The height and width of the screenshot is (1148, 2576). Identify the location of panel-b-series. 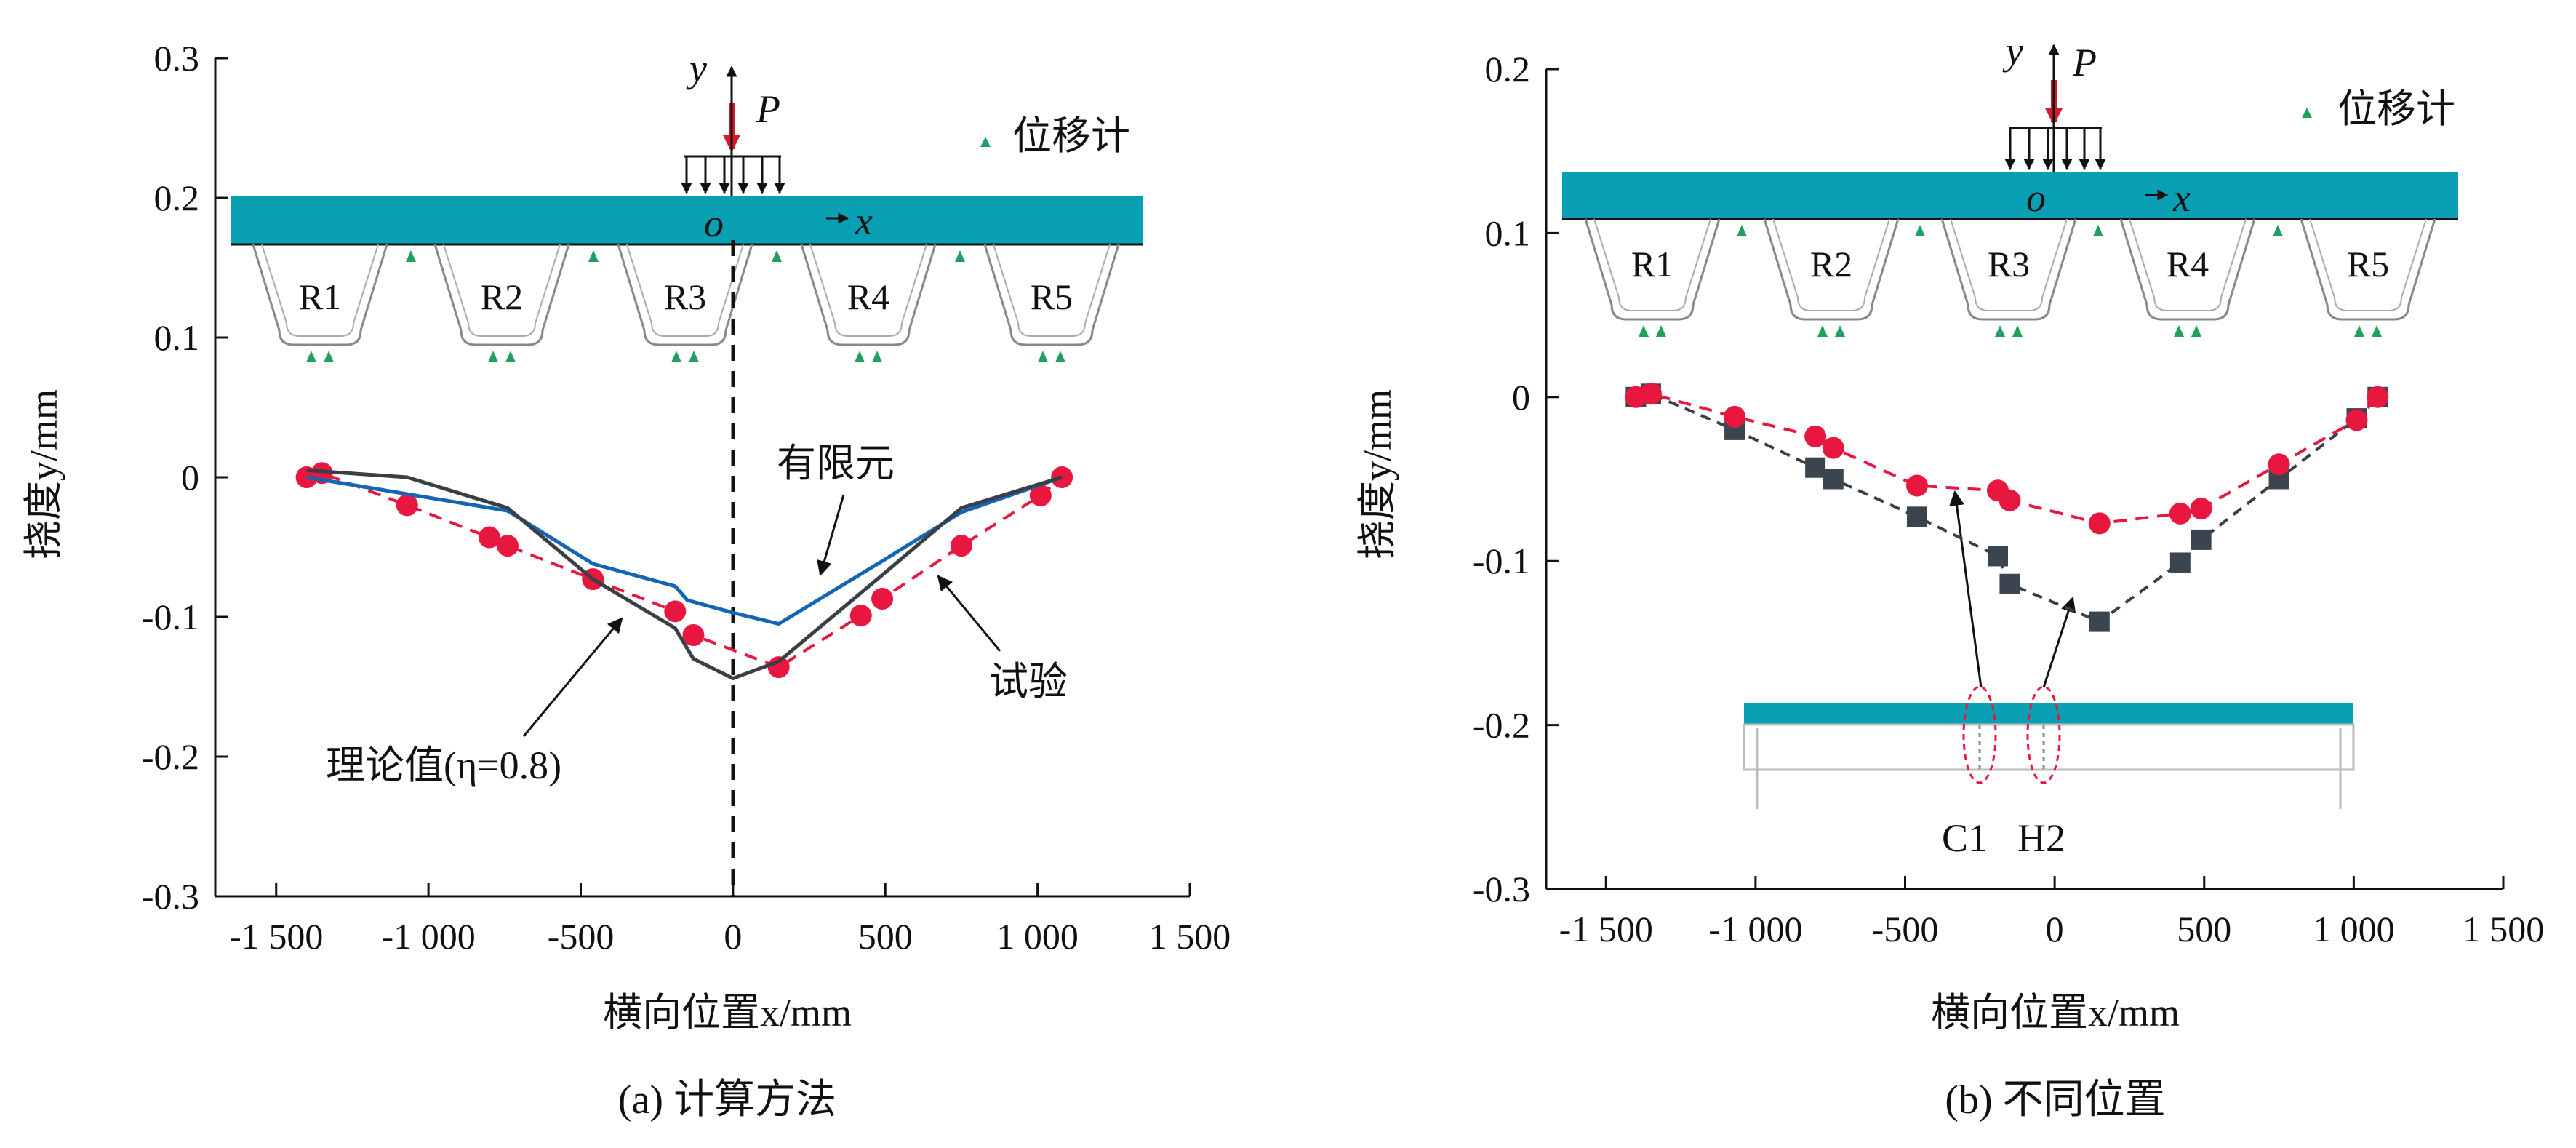
(2007, 507).